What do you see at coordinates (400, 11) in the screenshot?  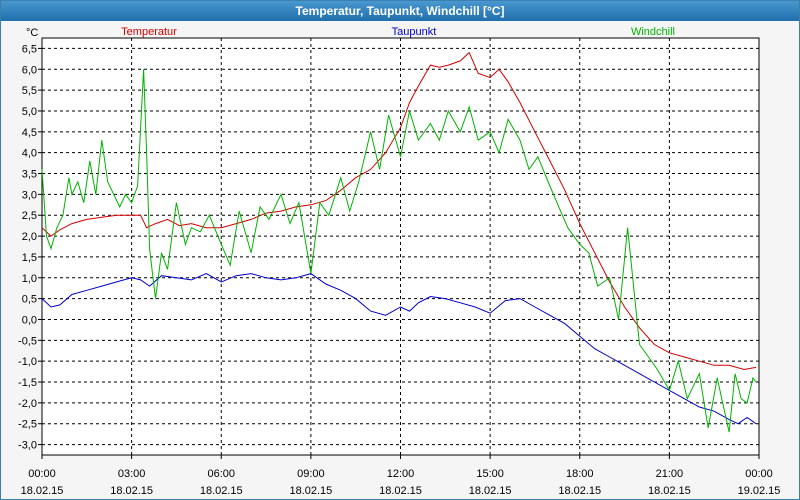 I see `window-title: Temperatur, Taupunkt, Windchill [°C]` at bounding box center [400, 11].